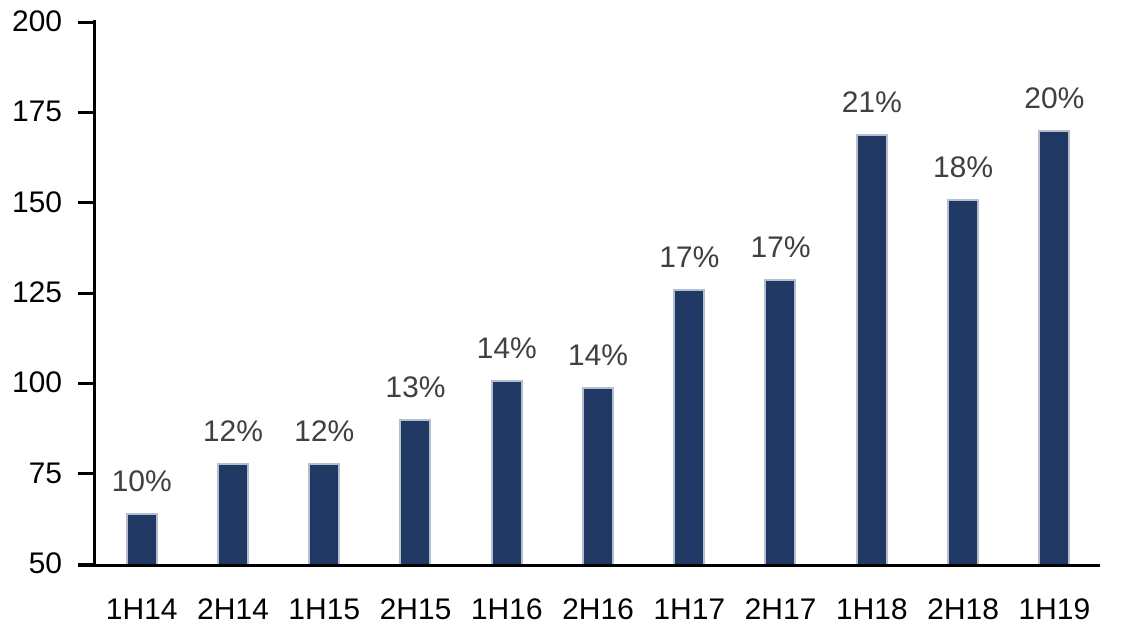 This screenshot has width=1129, height=641. What do you see at coordinates (324, 431) in the screenshot?
I see `data-label-1h15: 12%` at bounding box center [324, 431].